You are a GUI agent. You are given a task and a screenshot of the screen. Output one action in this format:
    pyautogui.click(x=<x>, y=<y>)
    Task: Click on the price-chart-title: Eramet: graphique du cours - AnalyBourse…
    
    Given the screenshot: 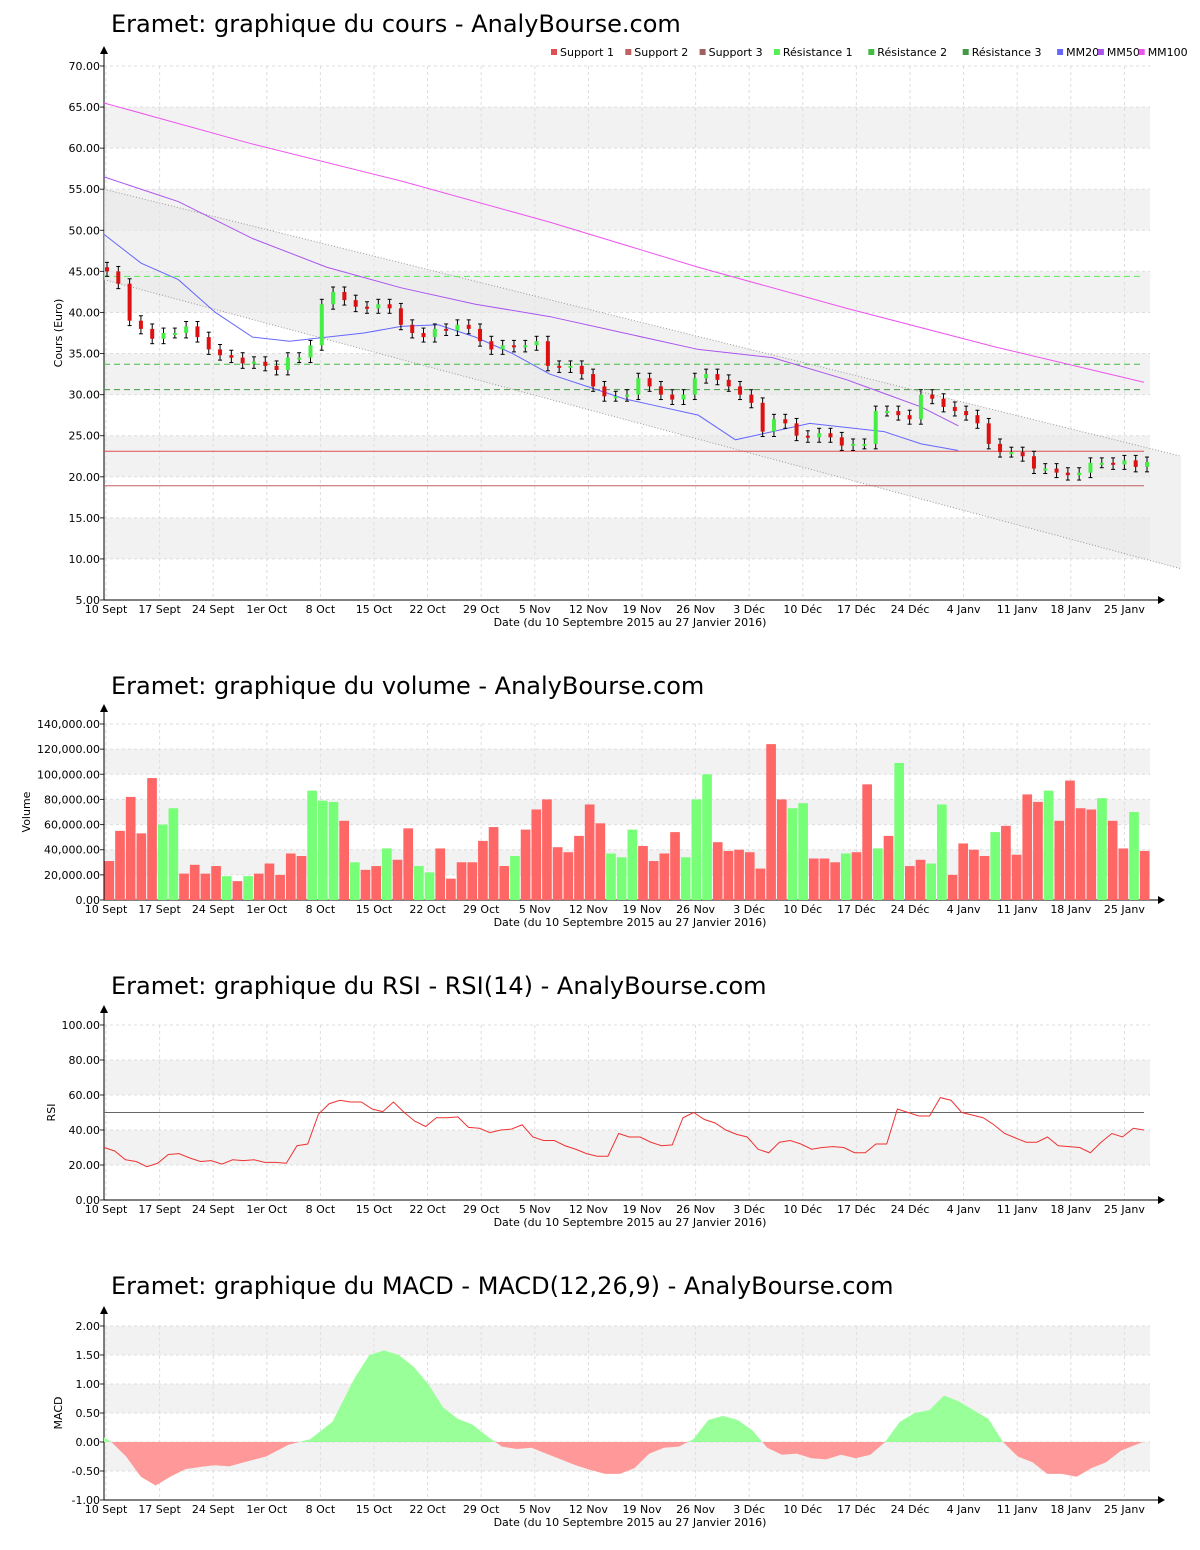 What is the action you would take?
    pyautogui.click(x=396, y=24)
    